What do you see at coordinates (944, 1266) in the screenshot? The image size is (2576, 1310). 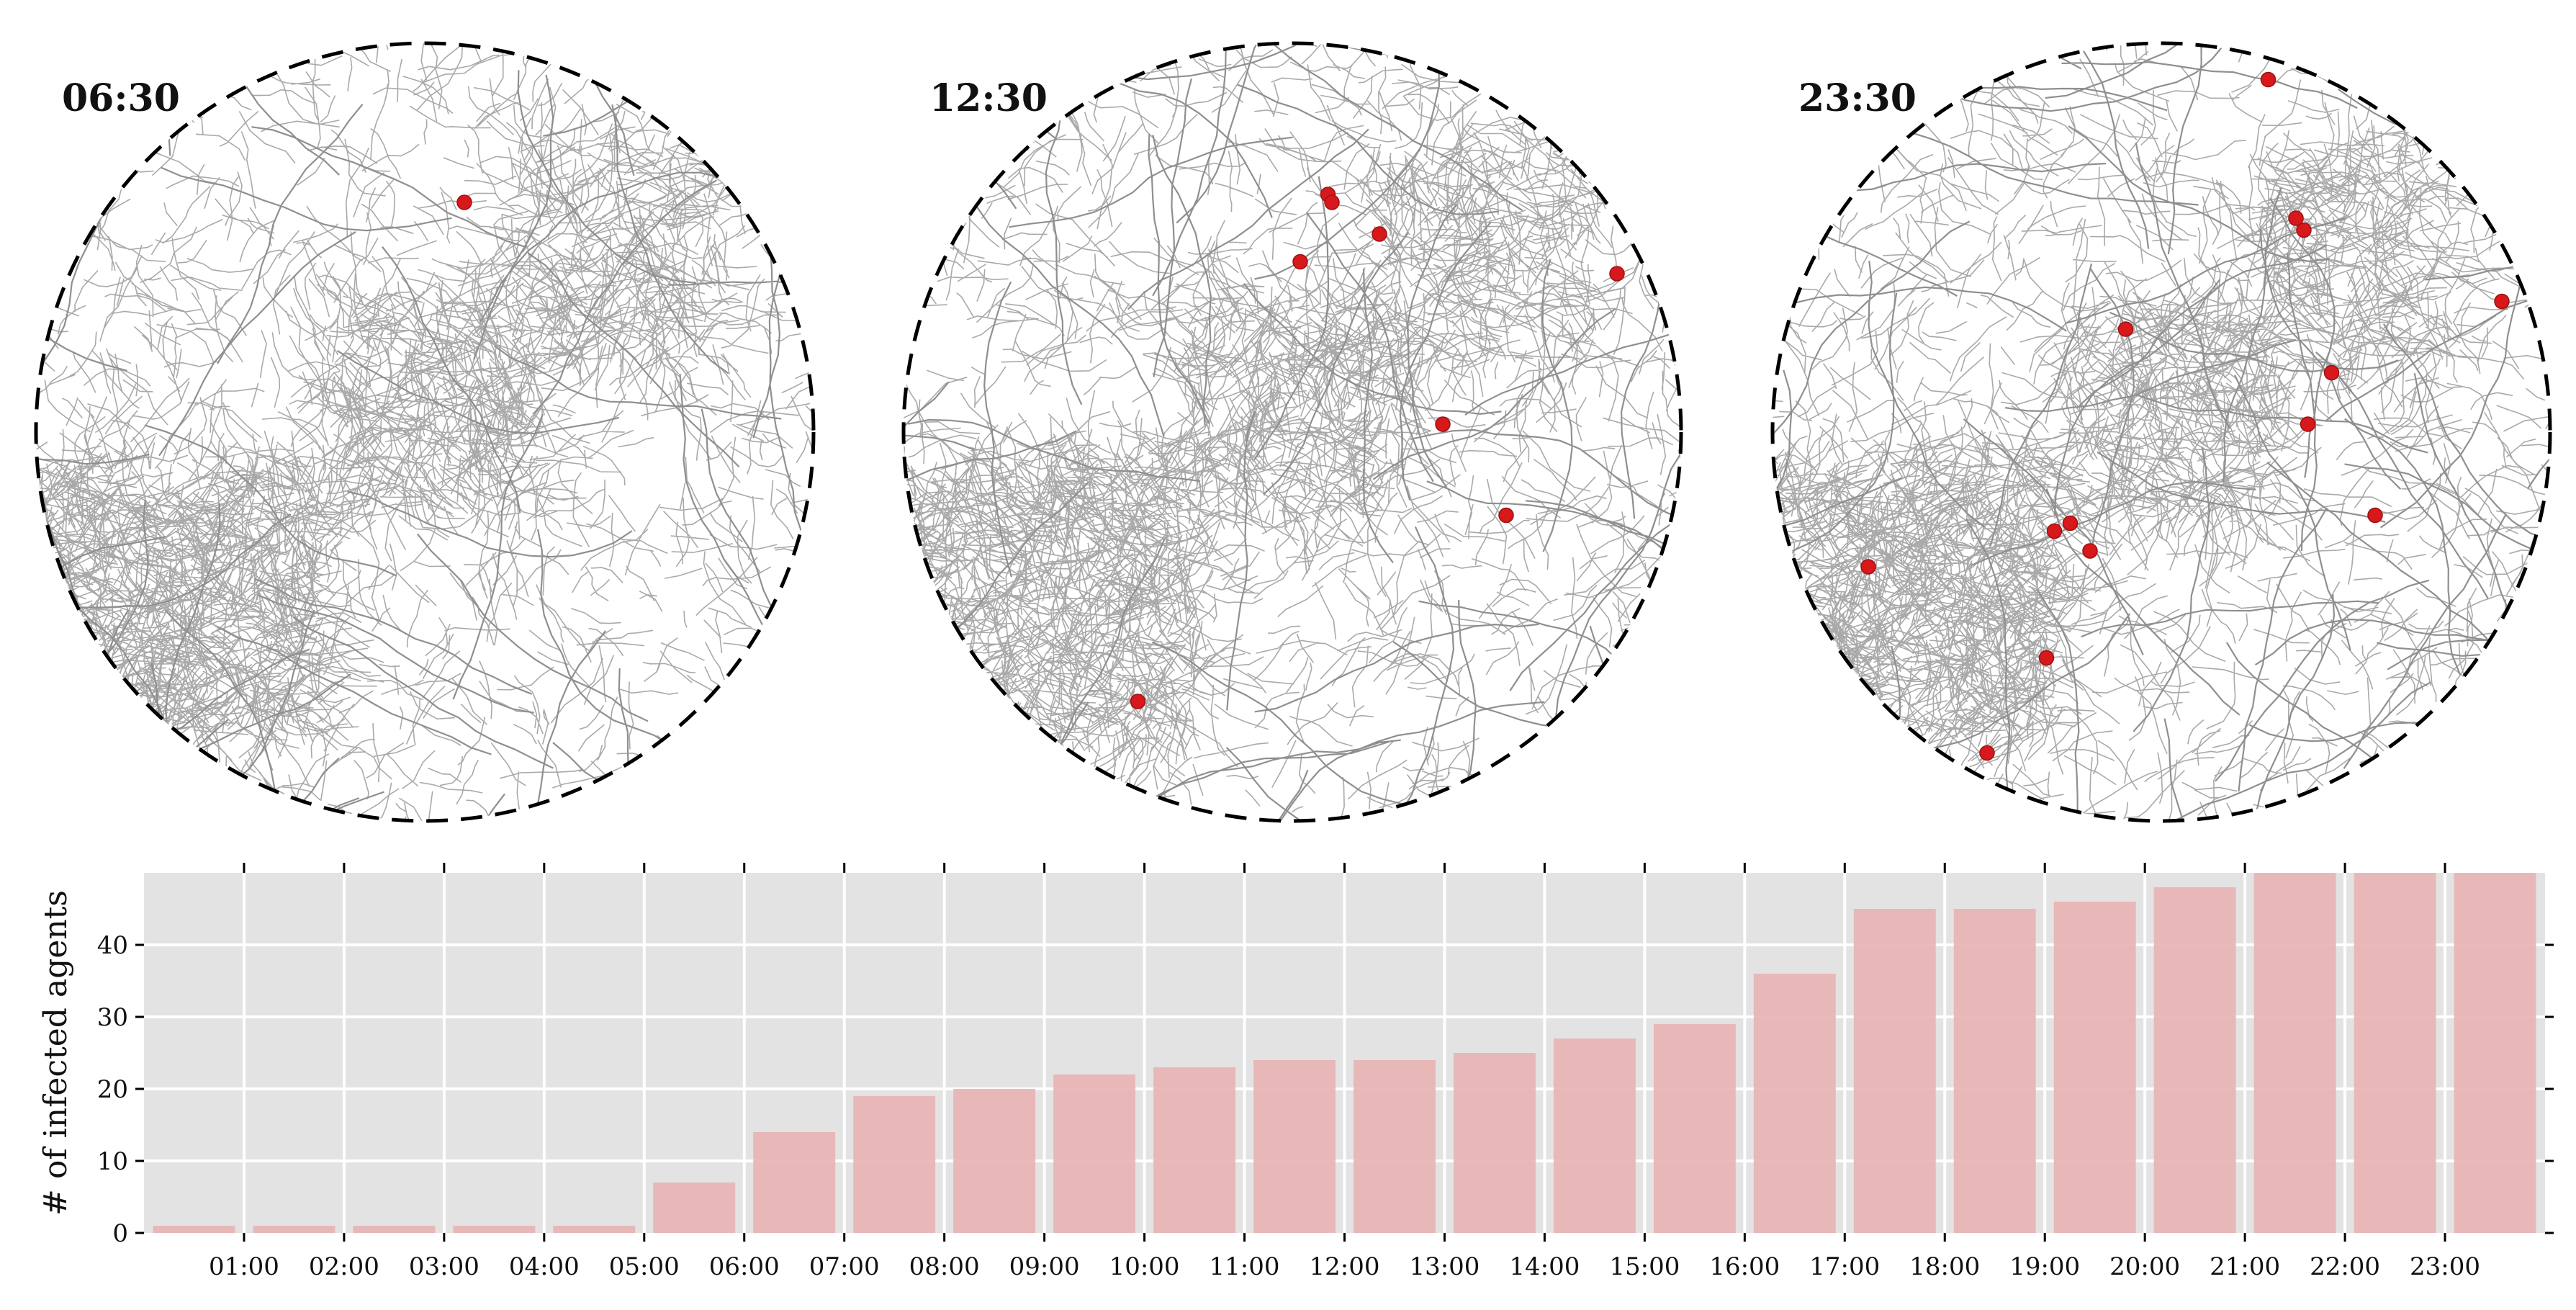 I see `x-tick-label: 08:00` at bounding box center [944, 1266].